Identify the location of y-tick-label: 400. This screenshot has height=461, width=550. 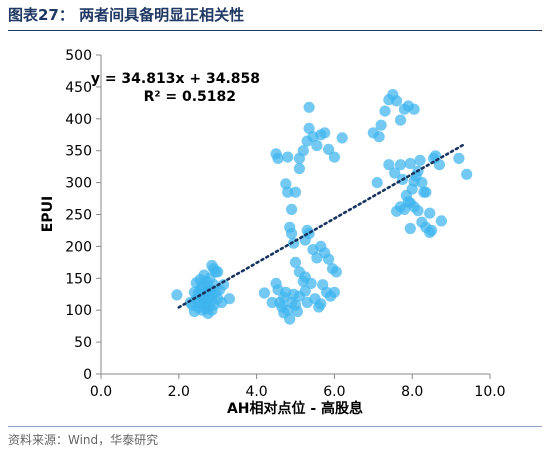
(78, 120).